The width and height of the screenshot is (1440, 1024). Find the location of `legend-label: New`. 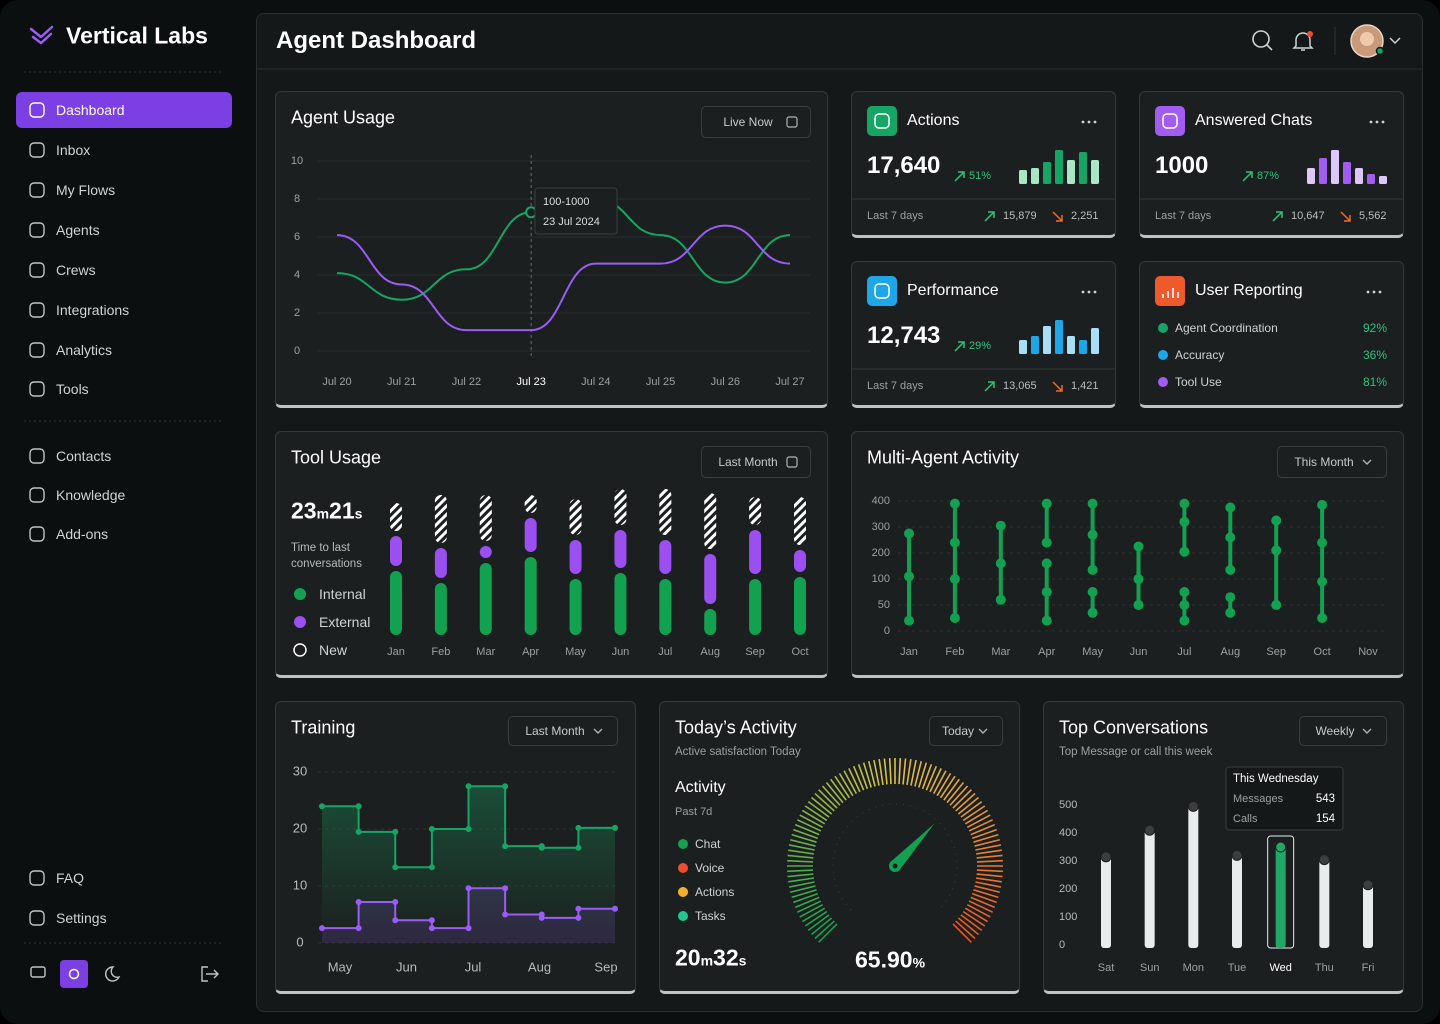

legend-label: New is located at coordinates (333, 650).